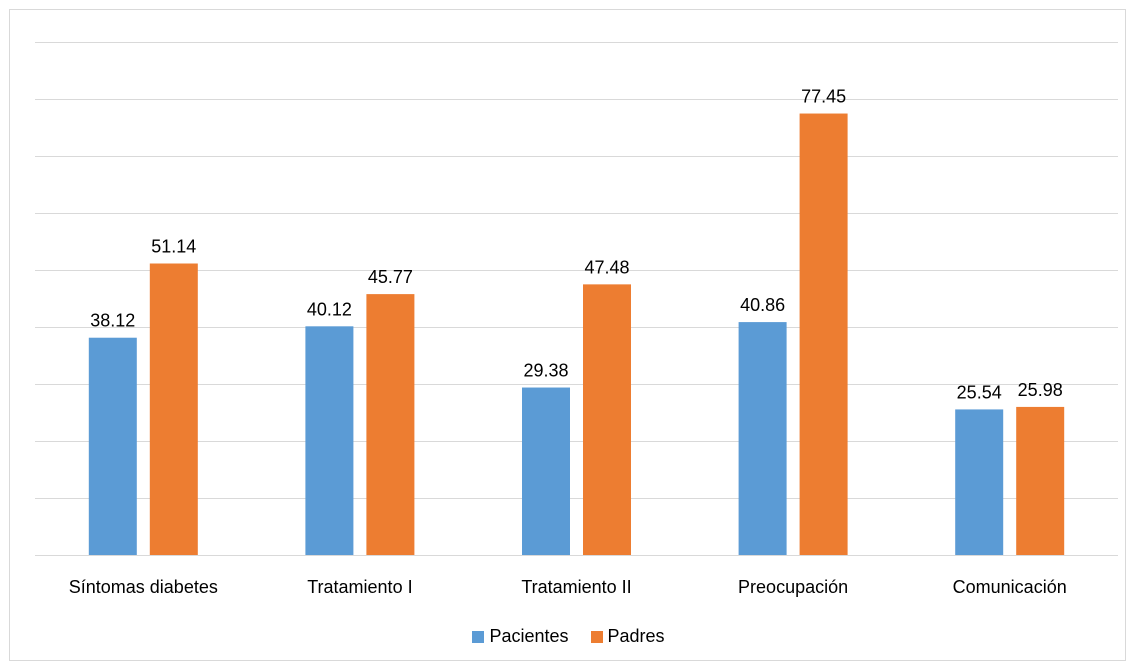 The height and width of the screenshot is (671, 1137). What do you see at coordinates (359, 587) in the screenshot?
I see `x-tick-label: Tratamiento I` at bounding box center [359, 587].